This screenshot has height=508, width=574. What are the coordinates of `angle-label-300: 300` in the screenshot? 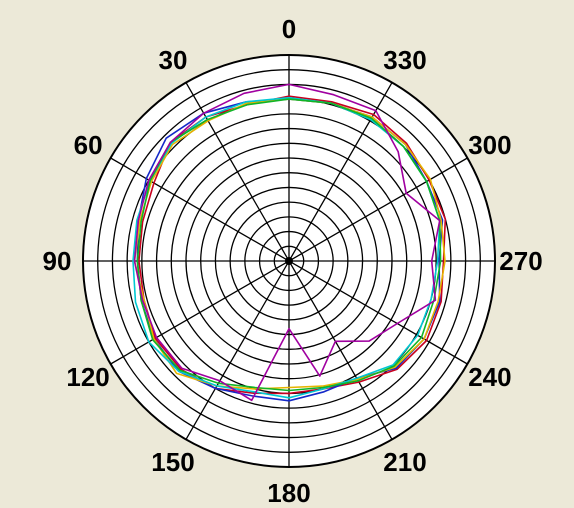 It's located at (489, 145).